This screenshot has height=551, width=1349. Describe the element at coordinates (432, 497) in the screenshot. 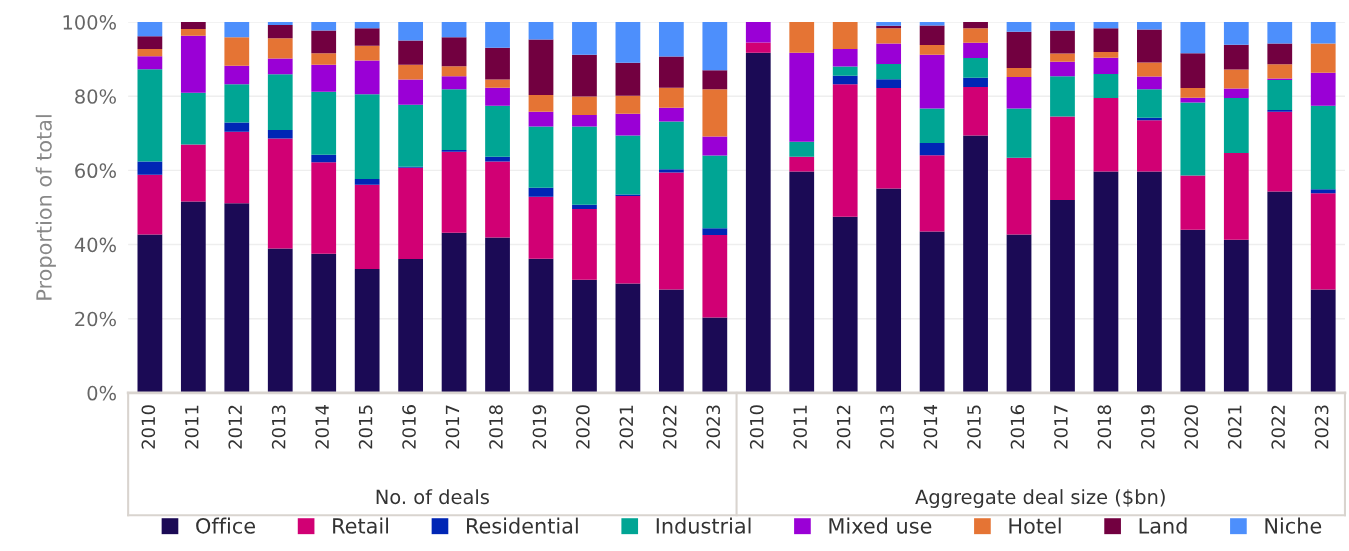

I see `text: No. of deals` at that location.